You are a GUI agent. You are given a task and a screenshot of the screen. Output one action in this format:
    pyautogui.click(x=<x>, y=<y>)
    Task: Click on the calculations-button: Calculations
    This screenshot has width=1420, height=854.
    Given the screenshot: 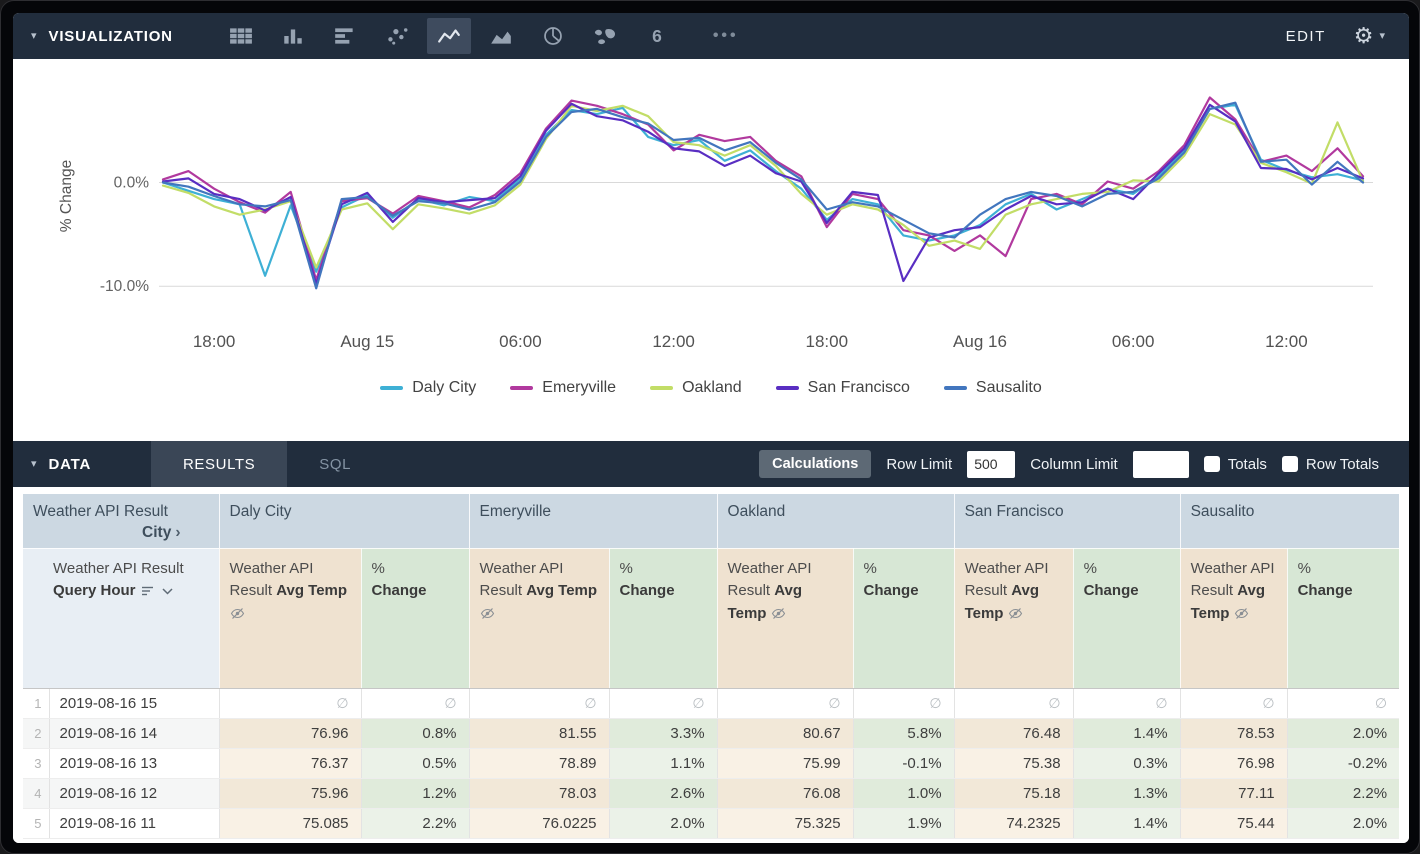 What is the action you would take?
    pyautogui.click(x=815, y=464)
    